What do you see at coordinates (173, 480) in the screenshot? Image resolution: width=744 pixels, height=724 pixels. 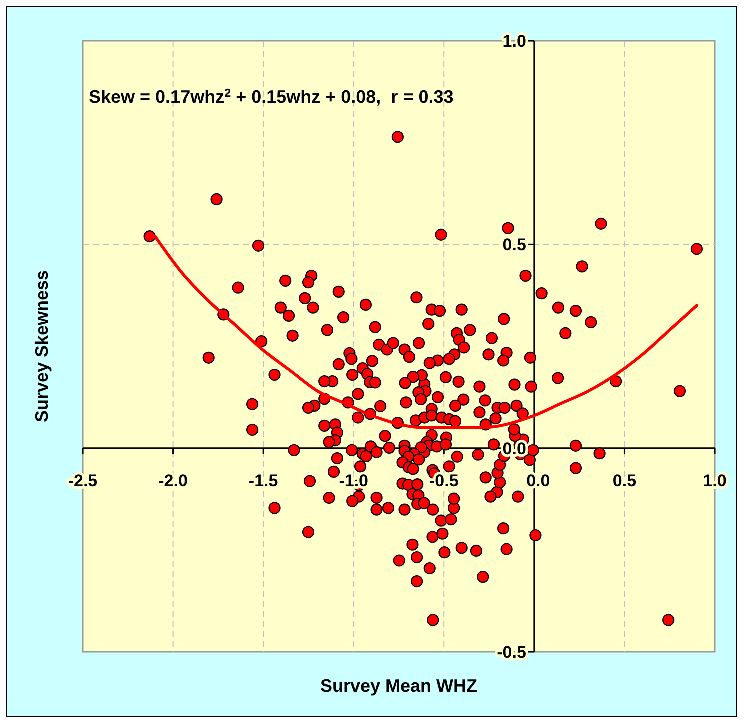 I see `x-tick-label: -2.0` at bounding box center [173, 480].